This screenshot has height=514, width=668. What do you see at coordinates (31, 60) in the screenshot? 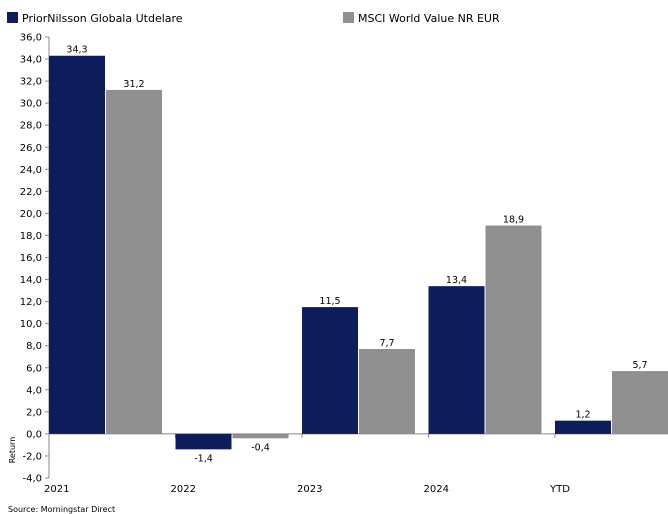
I see `y-tick-label: 34,0` at bounding box center [31, 60].